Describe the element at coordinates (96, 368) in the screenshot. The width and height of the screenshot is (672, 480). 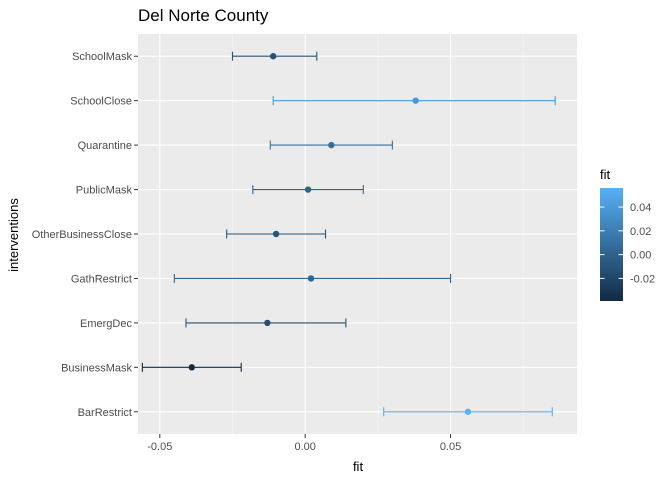
I see `y-tick-label: BusinessMask` at that location.